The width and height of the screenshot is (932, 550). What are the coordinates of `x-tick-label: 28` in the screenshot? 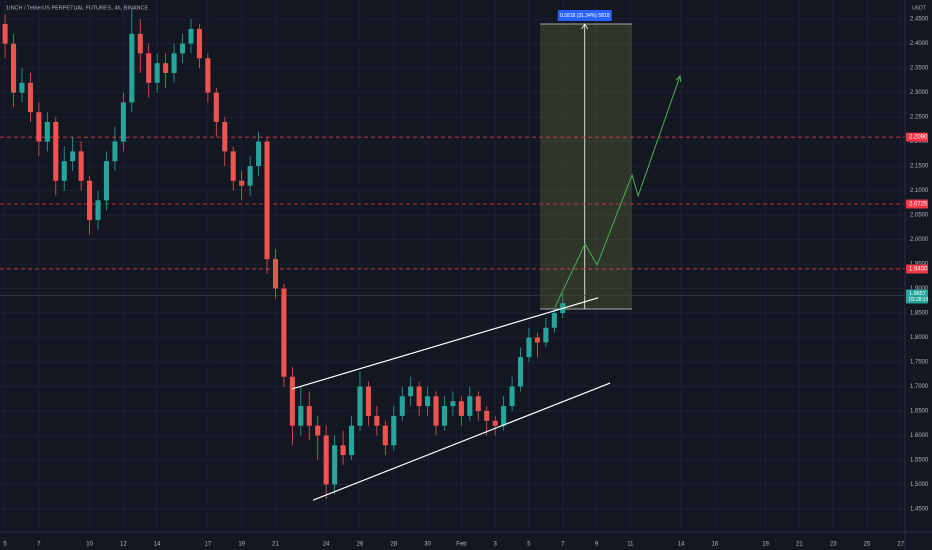 It's located at (393, 545).